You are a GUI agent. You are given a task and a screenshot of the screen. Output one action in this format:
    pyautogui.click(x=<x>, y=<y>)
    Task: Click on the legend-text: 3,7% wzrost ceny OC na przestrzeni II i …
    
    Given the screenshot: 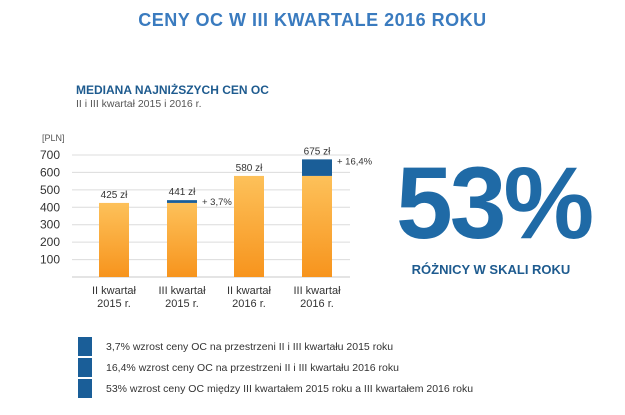 What is the action you would take?
    pyautogui.click(x=250, y=346)
    